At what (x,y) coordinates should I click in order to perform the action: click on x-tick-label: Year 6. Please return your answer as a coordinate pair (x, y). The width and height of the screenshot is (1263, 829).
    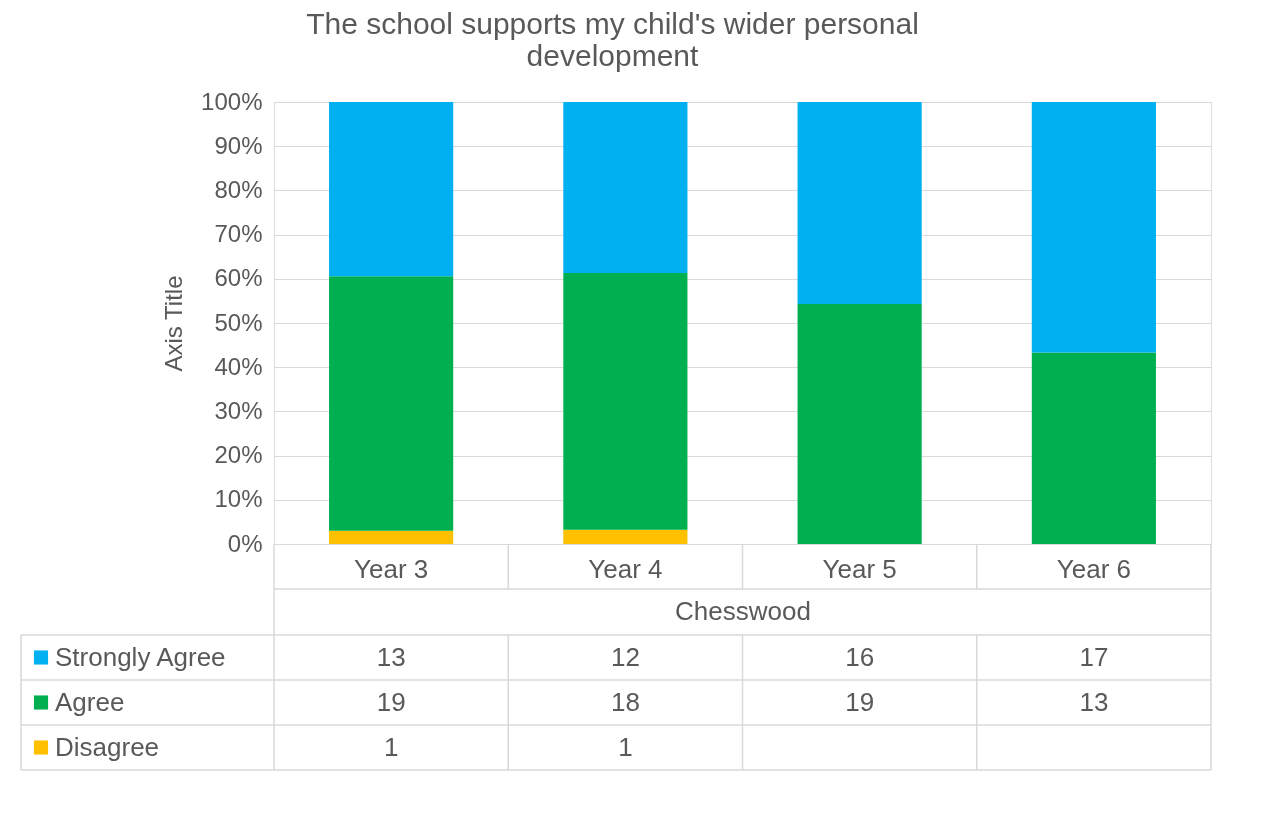
    Looking at the image, I should click on (1093, 568).